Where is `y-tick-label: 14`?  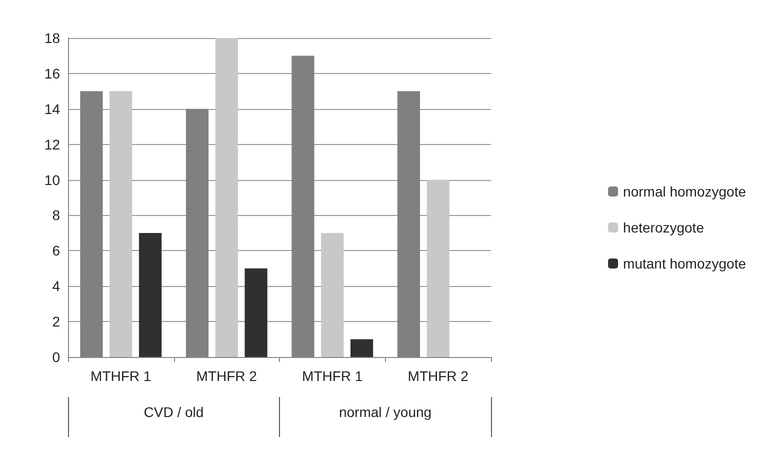
y-tick-label: 14 is located at coordinates (52, 108).